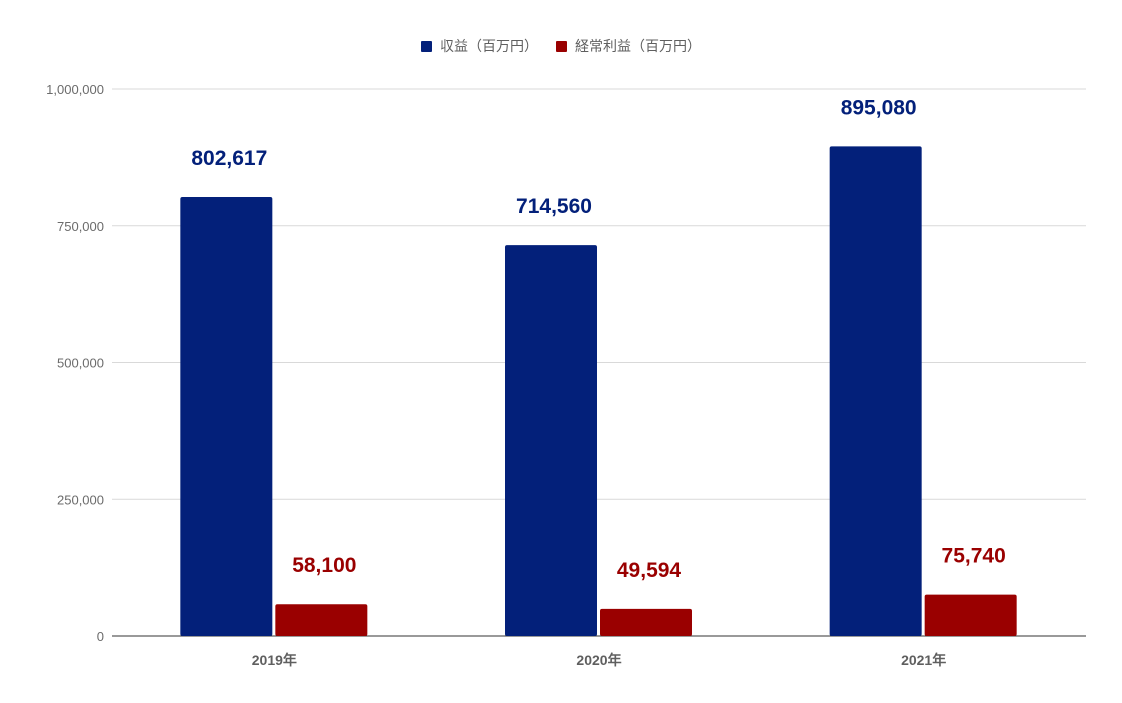 This screenshot has height=703, width=1122. What do you see at coordinates (100, 636) in the screenshot?
I see `y-tick-label: 0` at bounding box center [100, 636].